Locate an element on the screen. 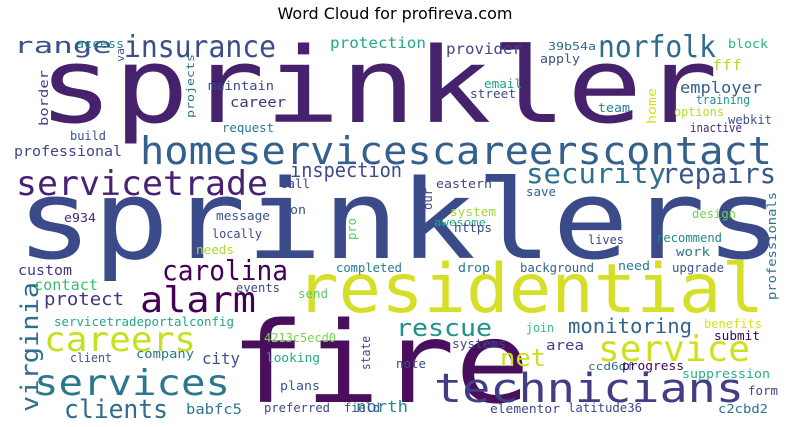 Image resolution: width=790 pixels, height=427 pixels. word-upgrade: upgrade is located at coordinates (698, 268).